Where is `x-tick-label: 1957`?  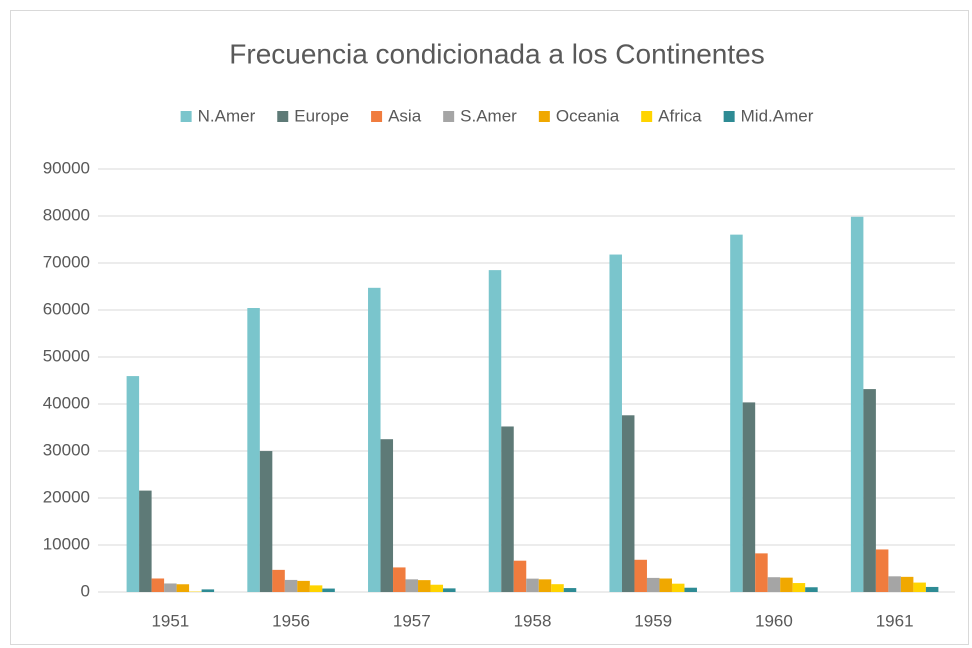 x-tick-label: 1957 is located at coordinates (412, 620).